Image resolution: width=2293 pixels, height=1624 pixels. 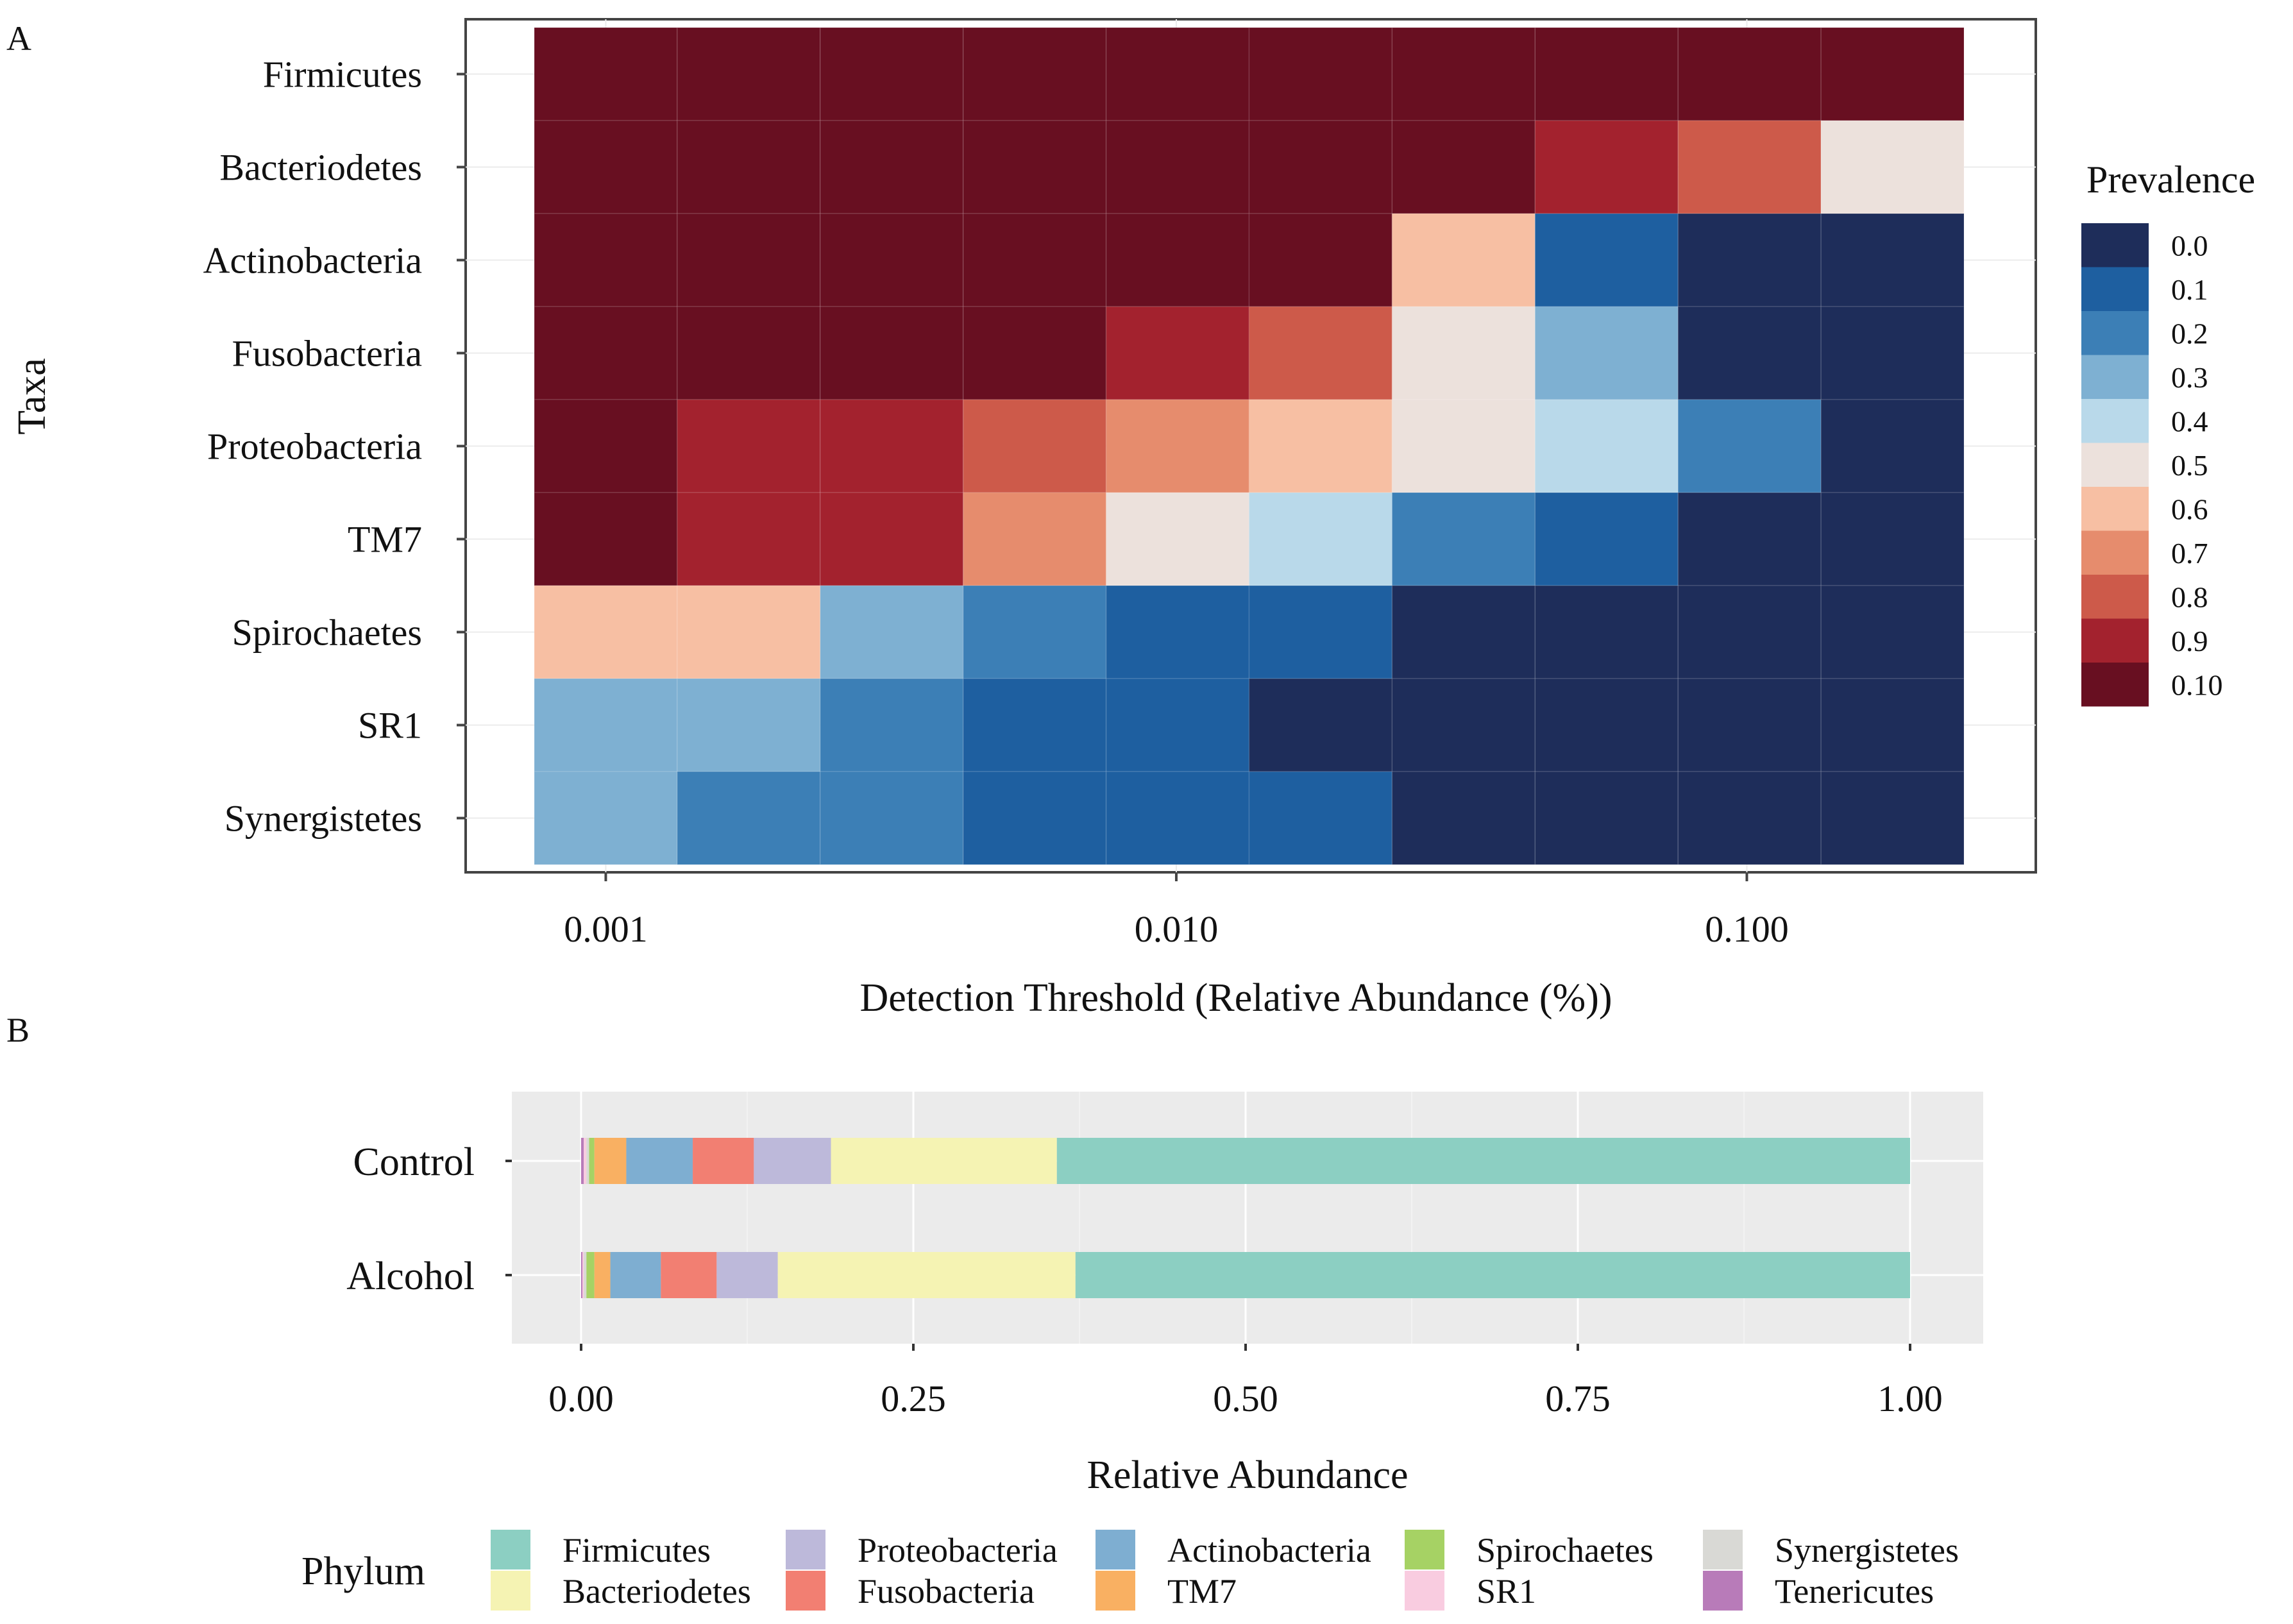 I want to click on phylum-legend-label-proteobacteria: Proteobacteria, so click(x=958, y=1550).